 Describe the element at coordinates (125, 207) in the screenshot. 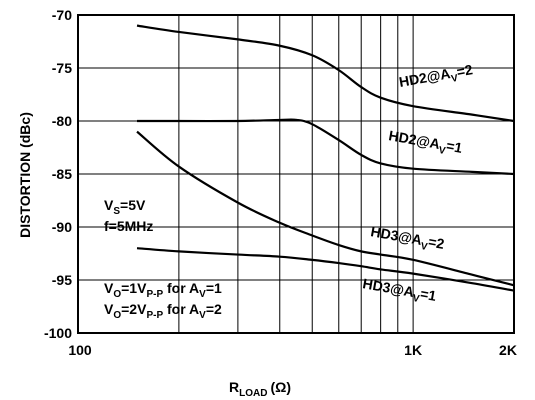

I see `annotation-supply-voltage: VS=5V` at that location.